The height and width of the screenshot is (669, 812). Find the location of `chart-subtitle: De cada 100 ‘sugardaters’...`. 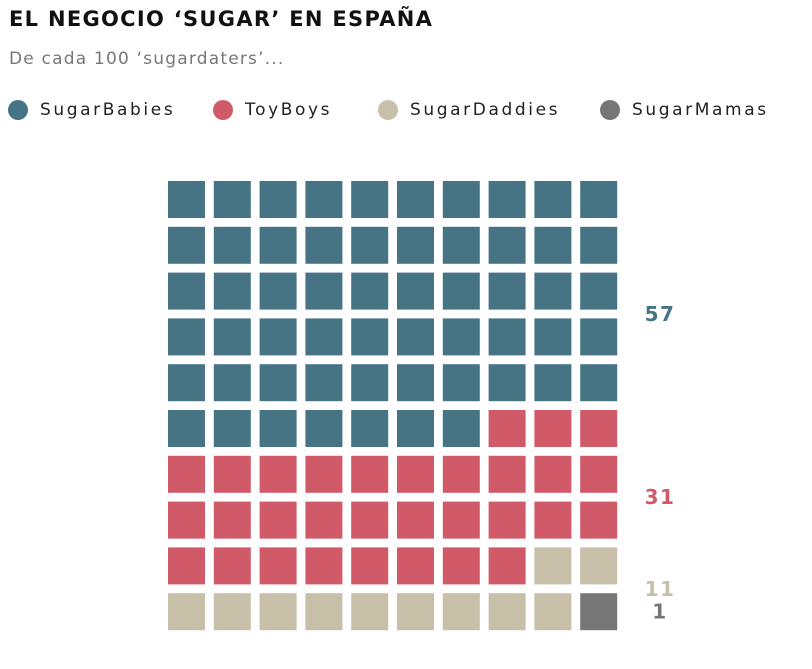

chart-subtitle: De cada 100 ‘sugardaters’... is located at coordinates (147, 59).